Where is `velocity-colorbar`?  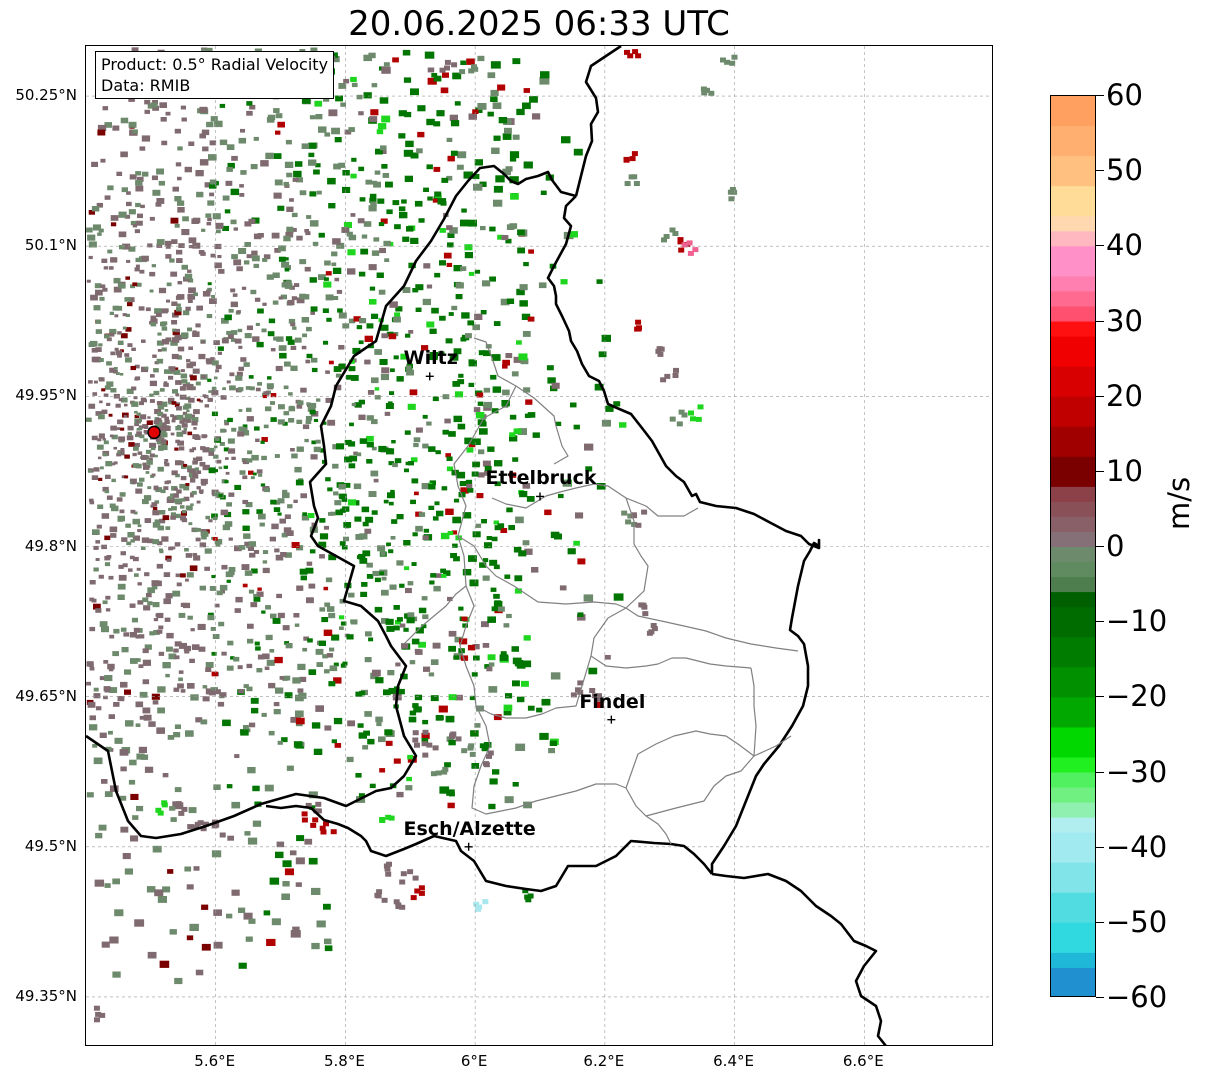
velocity-colorbar is located at coordinates (1073, 546).